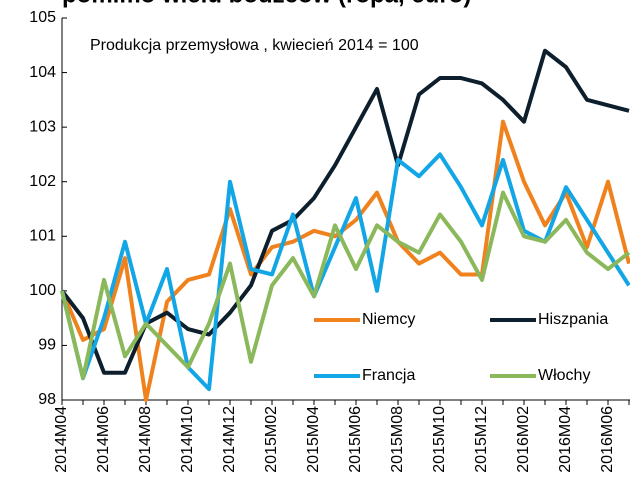 Image resolution: width=630 pixels, height=497 pixels. Describe the element at coordinates (42, 72) in the screenshot. I see `y-tick-label: 104` at that location.